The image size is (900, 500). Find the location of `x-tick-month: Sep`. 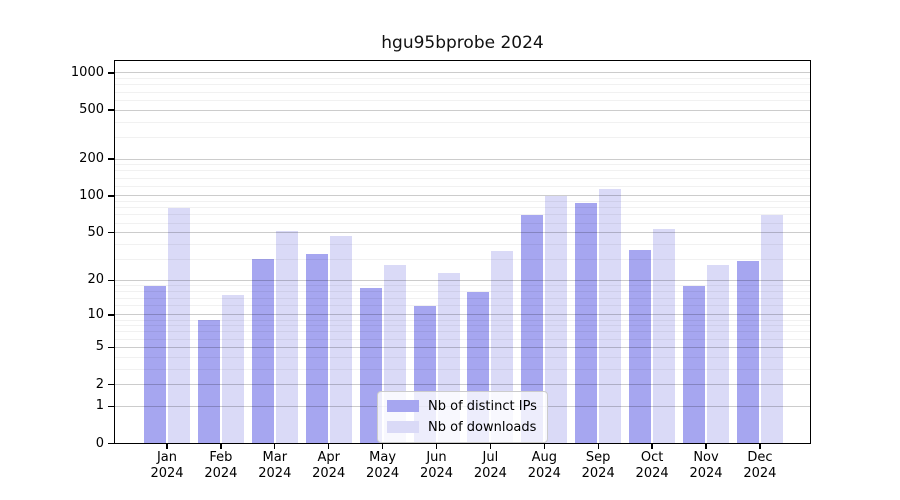

x-tick-month: Sep is located at coordinates (598, 457).